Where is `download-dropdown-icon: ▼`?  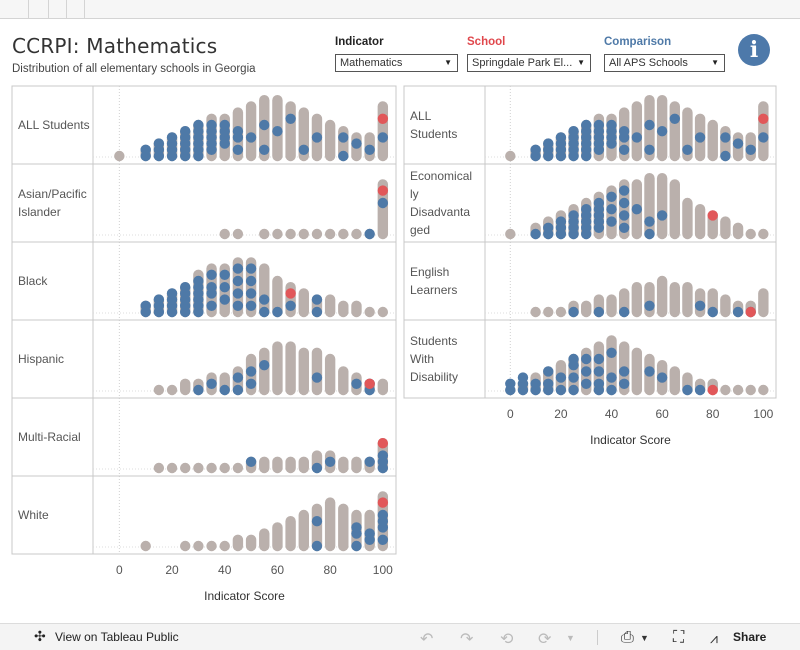
download-dropdown-icon: ▼ is located at coordinates (644, 638).